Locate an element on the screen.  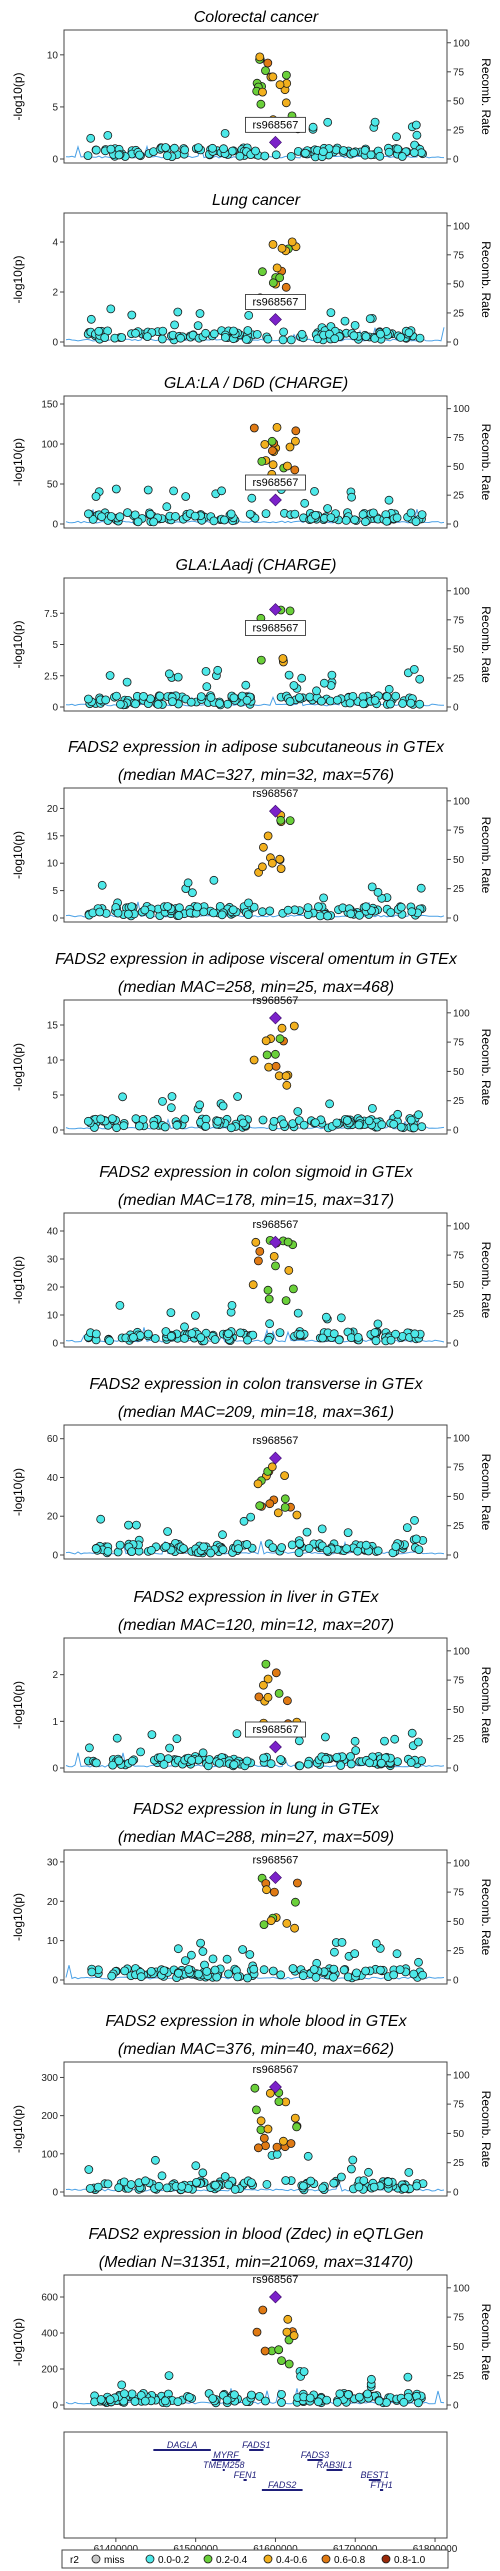
y-tick-label: 5 is located at coordinates (55, 891).